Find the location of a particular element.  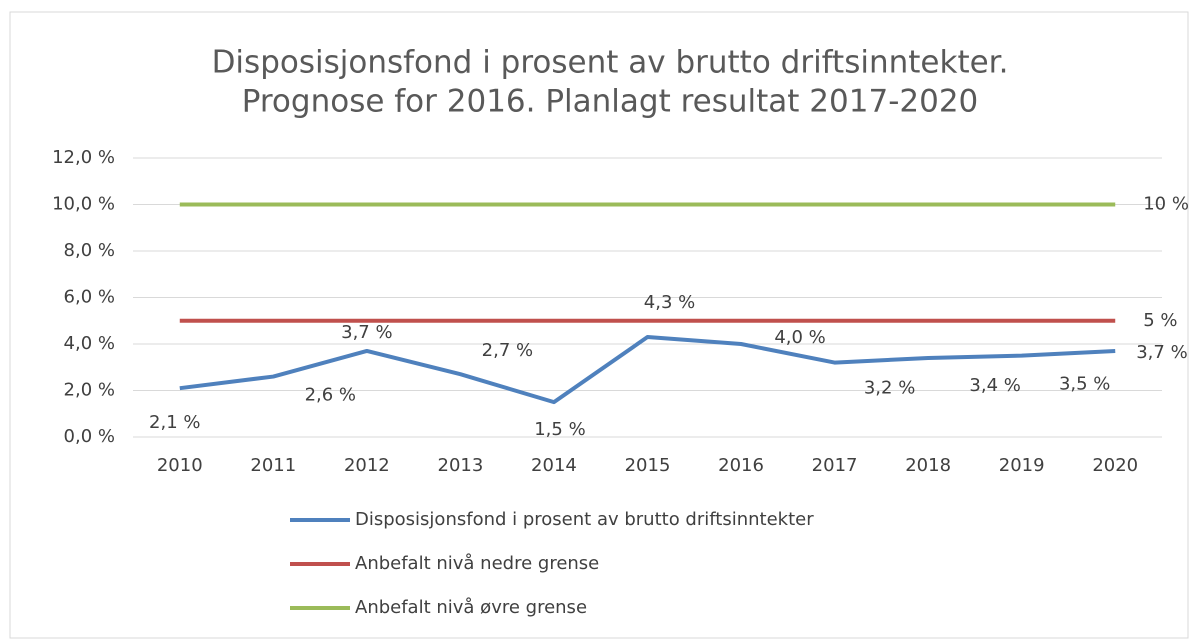

legend-label: Anbefalt nivå nedre grense is located at coordinates (477, 563).